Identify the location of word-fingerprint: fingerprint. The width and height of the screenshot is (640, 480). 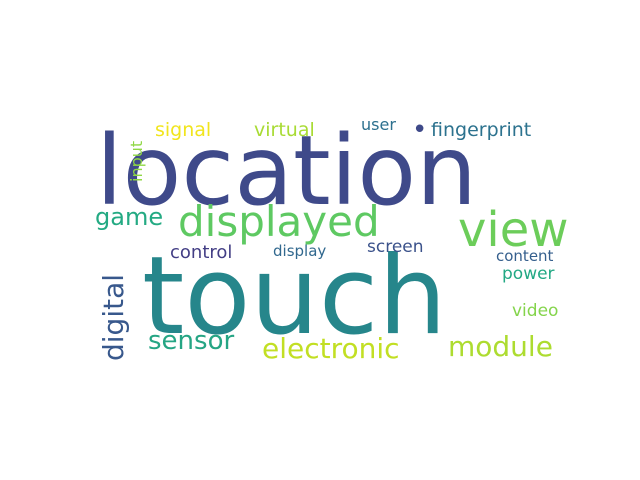
(481, 130).